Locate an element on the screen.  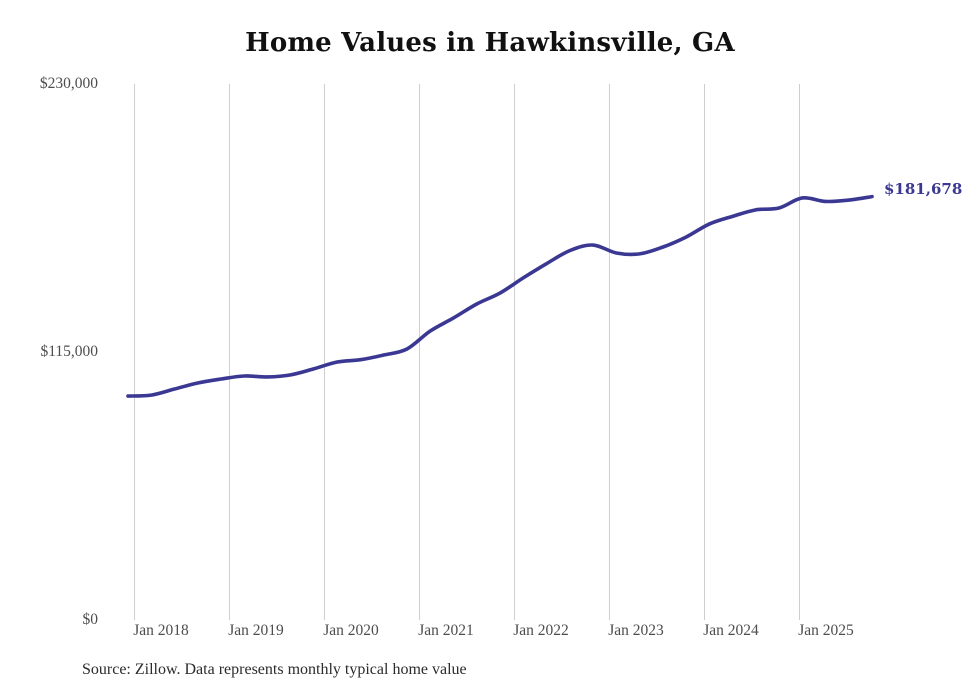
y-axis-tick-zero: $0 is located at coordinates (90, 619).